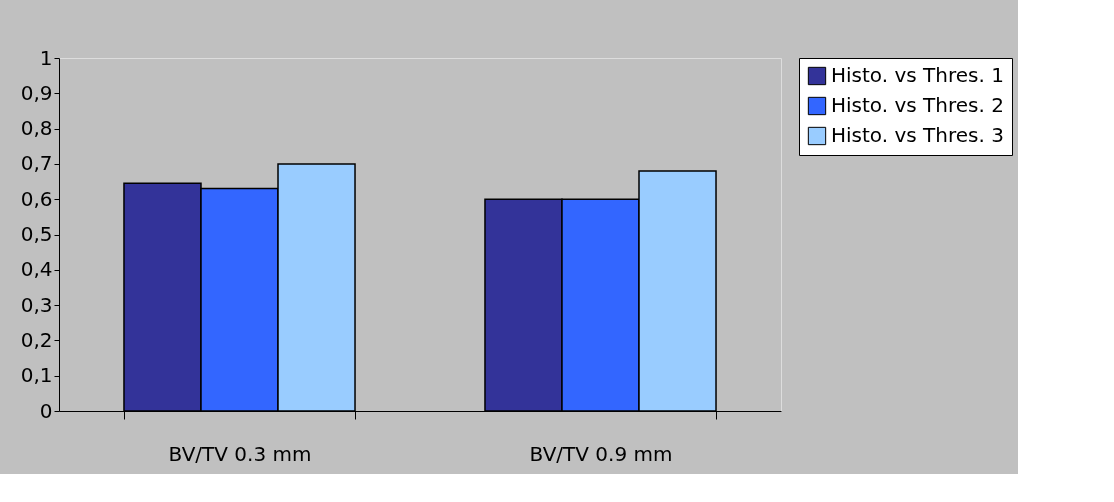 This screenshot has width=1114, height=502. What do you see at coordinates (36, 128) in the screenshot?
I see `y-tick-label: 0,8` at bounding box center [36, 128].